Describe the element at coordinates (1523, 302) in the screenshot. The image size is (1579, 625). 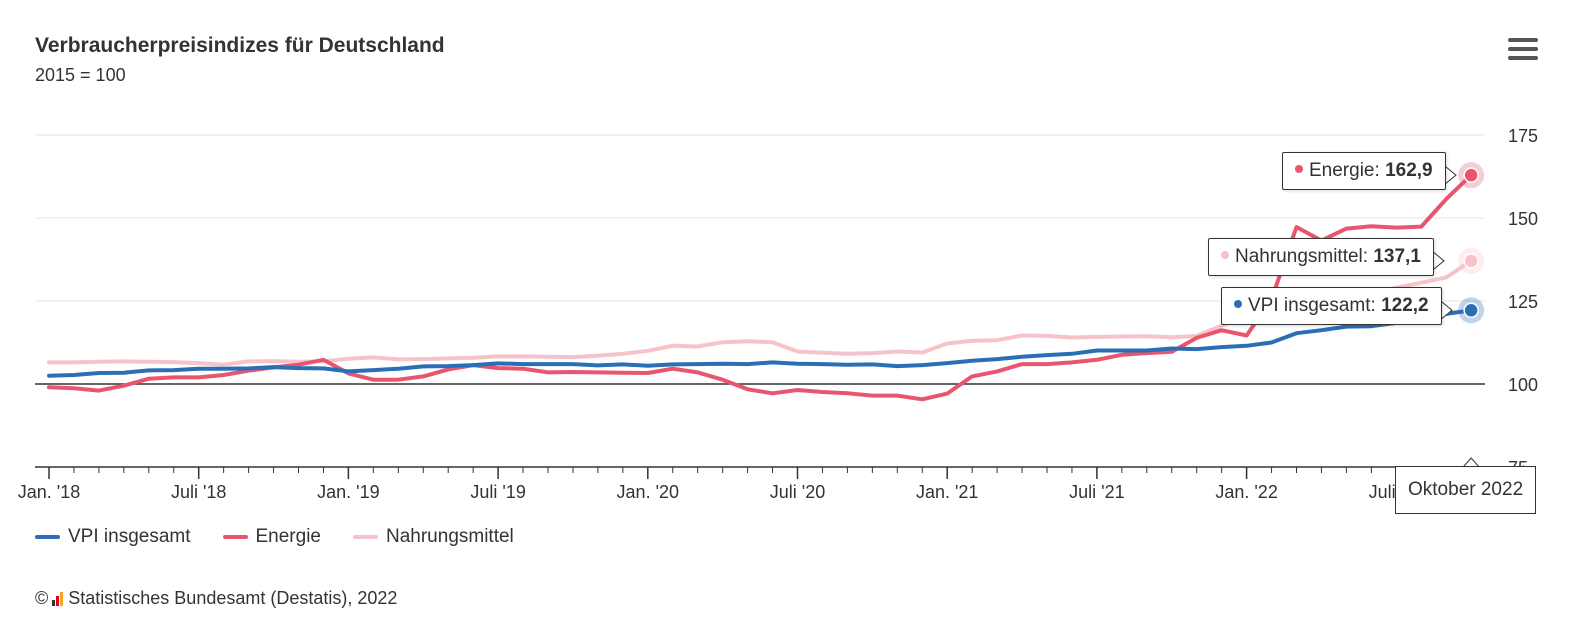
I see `y-tick-label: 125` at that location.